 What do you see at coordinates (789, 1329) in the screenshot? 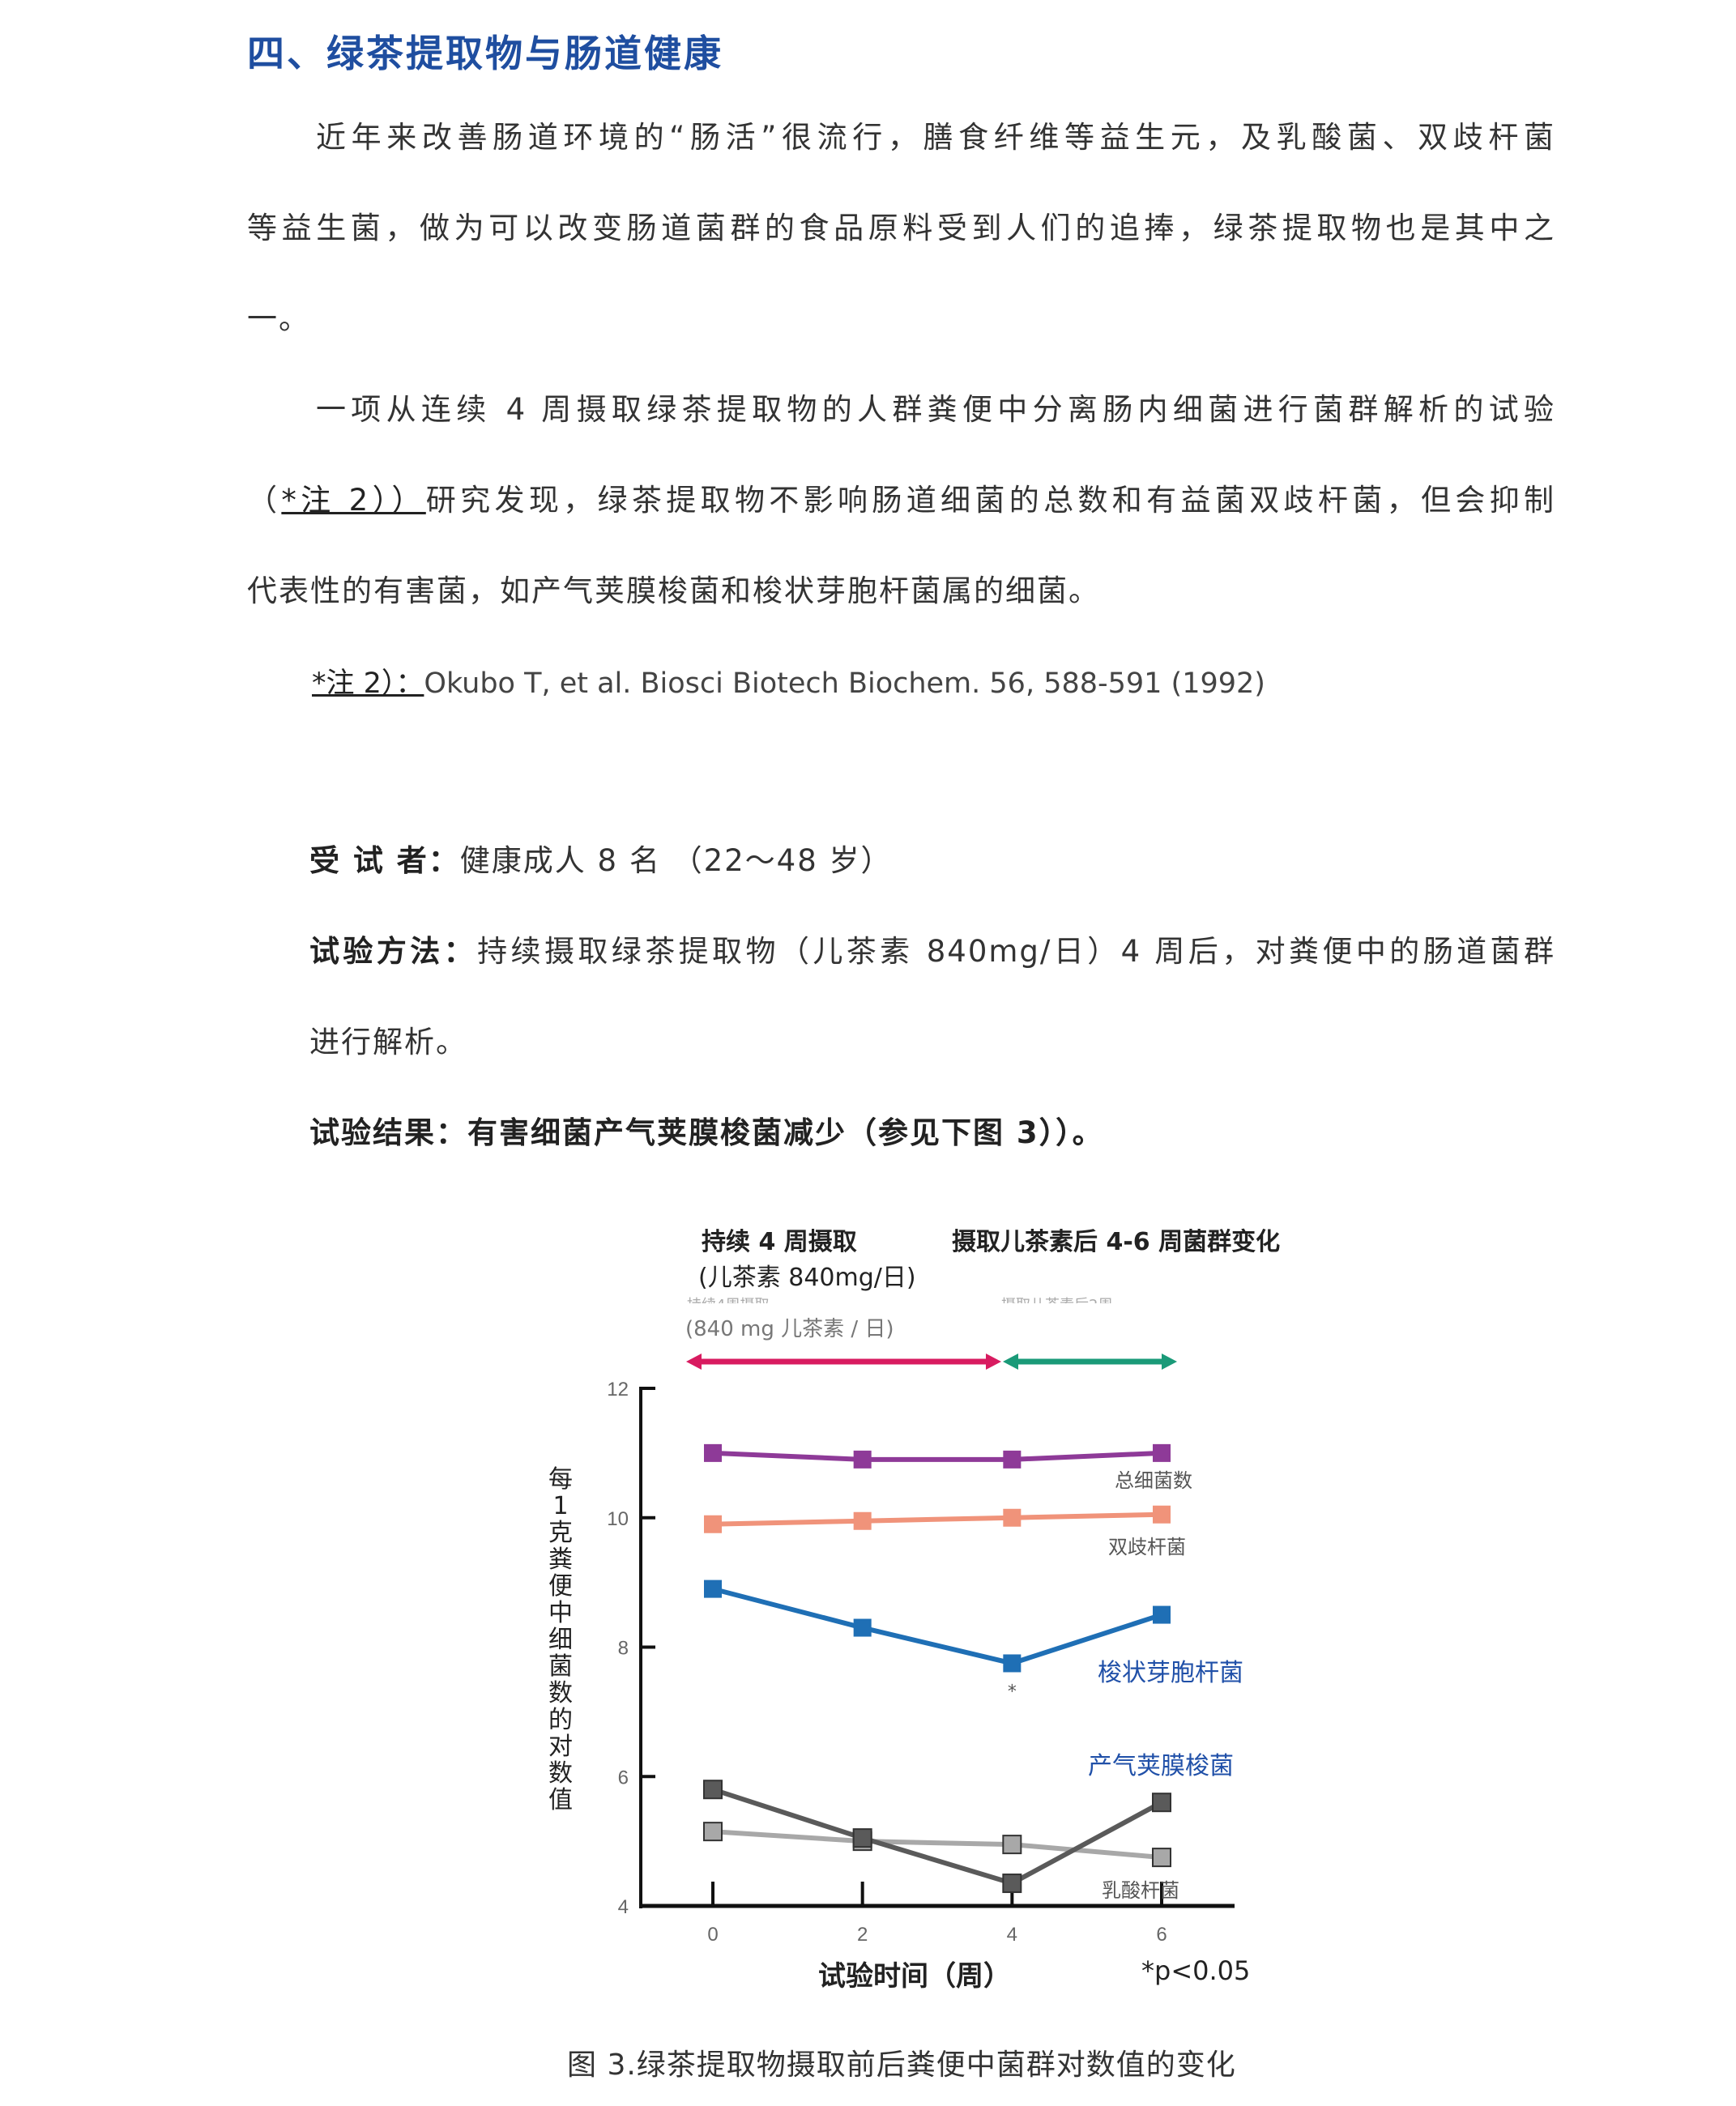
I see `faded-label-2: (840 mg 儿茶素 / 日)` at bounding box center [789, 1329].